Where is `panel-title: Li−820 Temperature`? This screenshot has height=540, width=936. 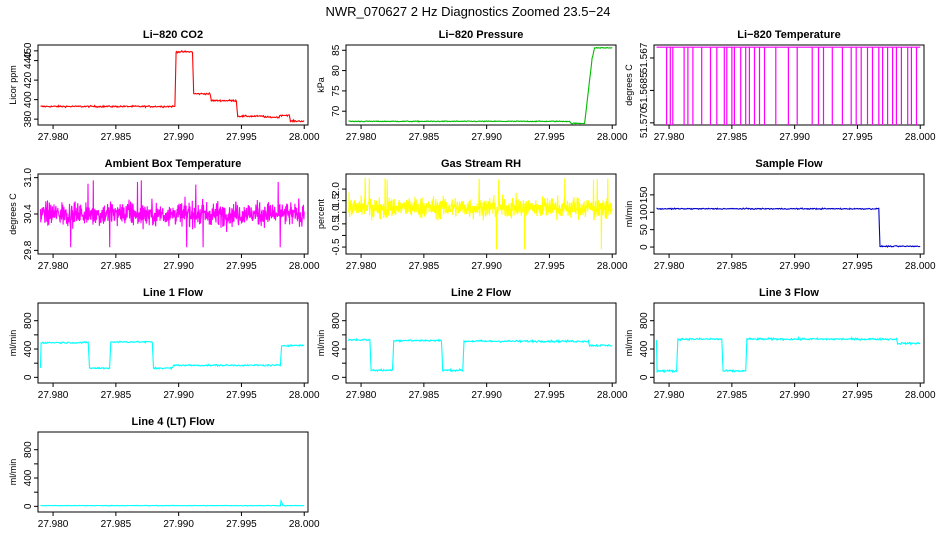
panel-title: Li−820 Temperature is located at coordinates (788, 35).